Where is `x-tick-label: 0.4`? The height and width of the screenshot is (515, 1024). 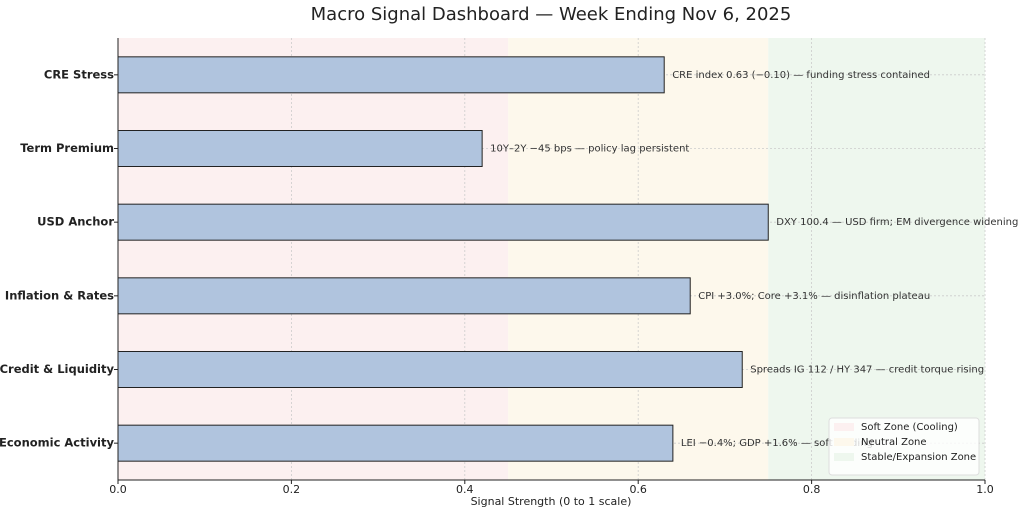
x-tick-label: 0.4 is located at coordinates (465, 489).